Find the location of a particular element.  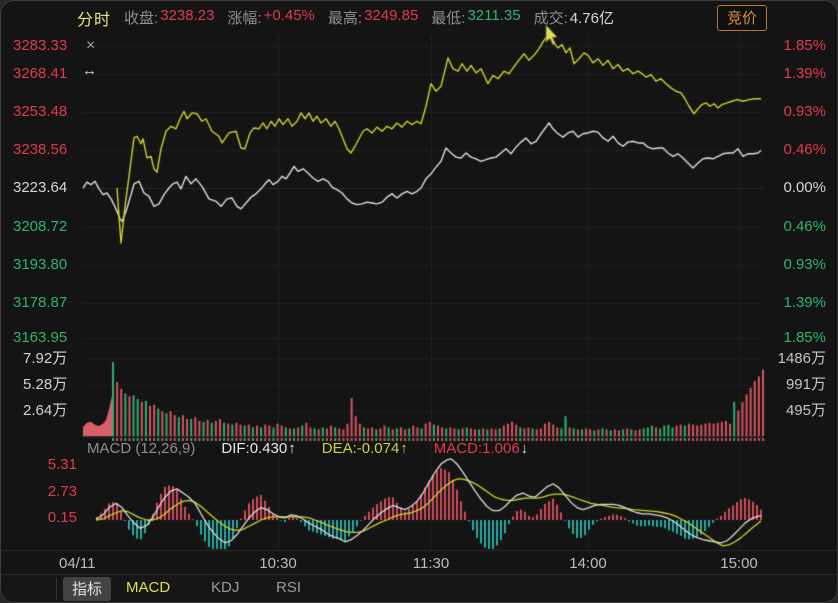

macd-value: MACD:1.006↓ is located at coordinates (481, 448).